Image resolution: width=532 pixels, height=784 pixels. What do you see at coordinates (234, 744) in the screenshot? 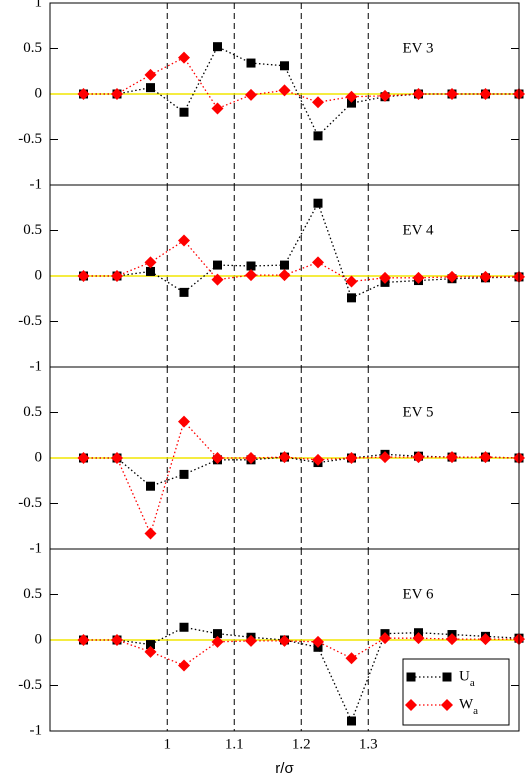
I see `x-tick-label: 1.1` at bounding box center [234, 744].